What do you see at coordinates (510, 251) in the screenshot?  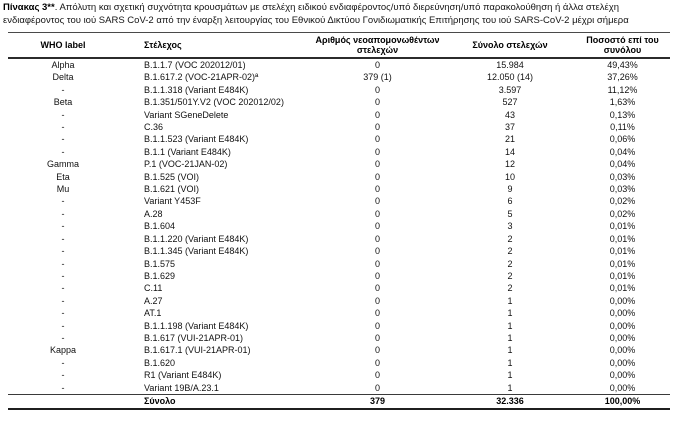 I see `cell-total-strains: 2` at bounding box center [510, 251].